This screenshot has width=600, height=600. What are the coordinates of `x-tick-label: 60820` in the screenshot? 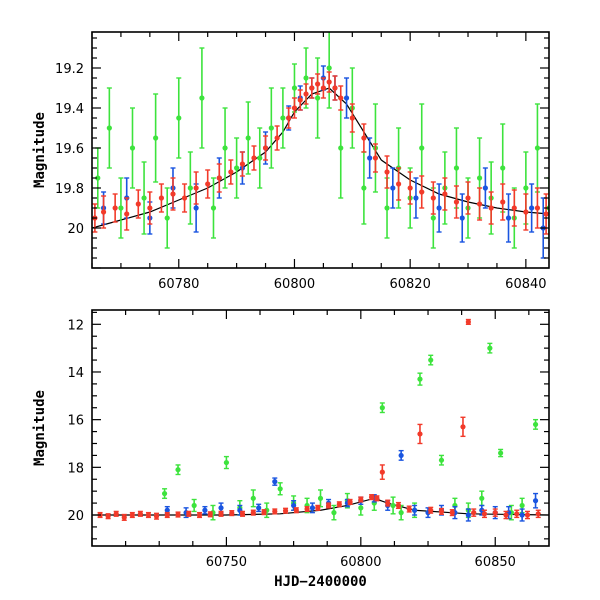 It's located at (409, 284).